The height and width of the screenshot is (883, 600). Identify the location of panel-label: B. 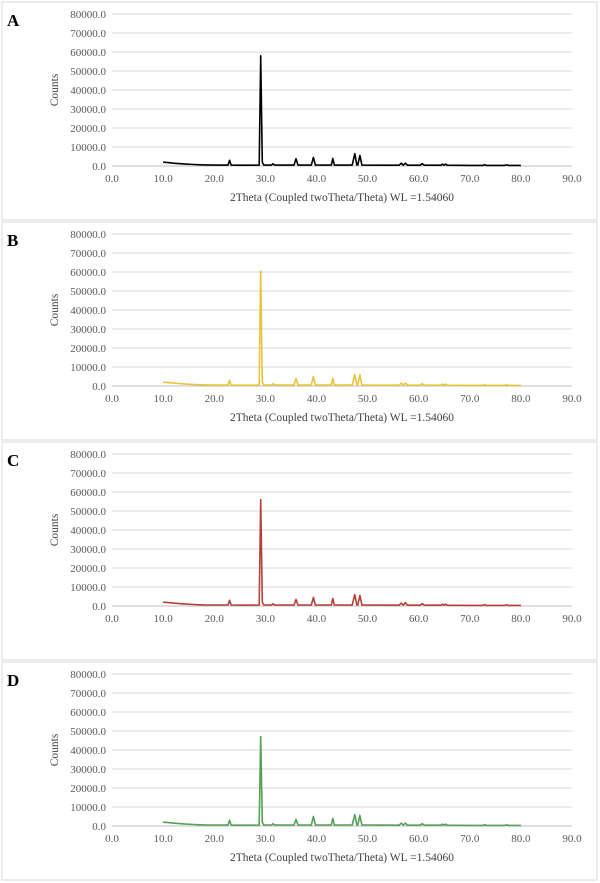
(12, 240).